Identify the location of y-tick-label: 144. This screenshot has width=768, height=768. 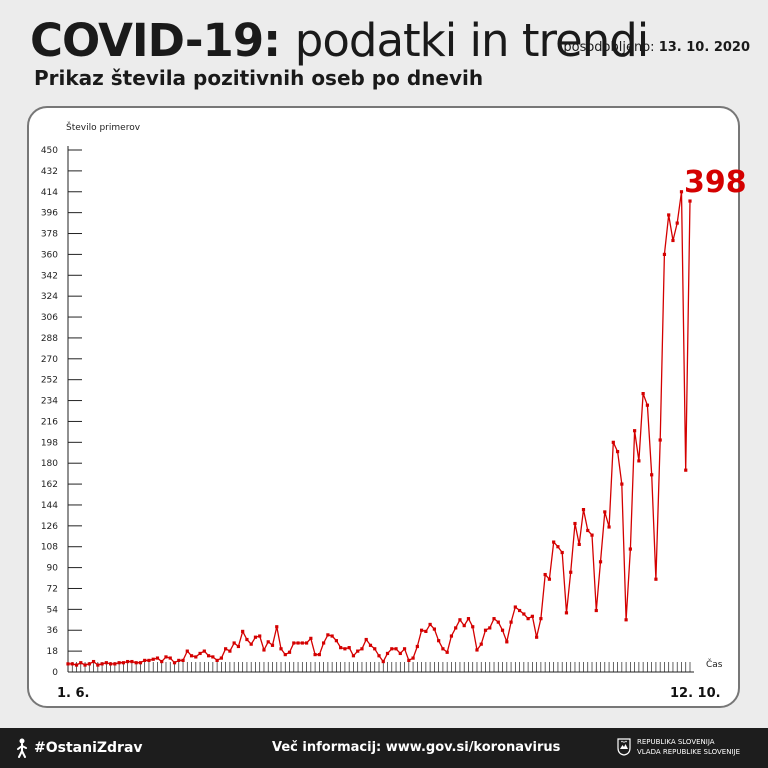
(49, 506).